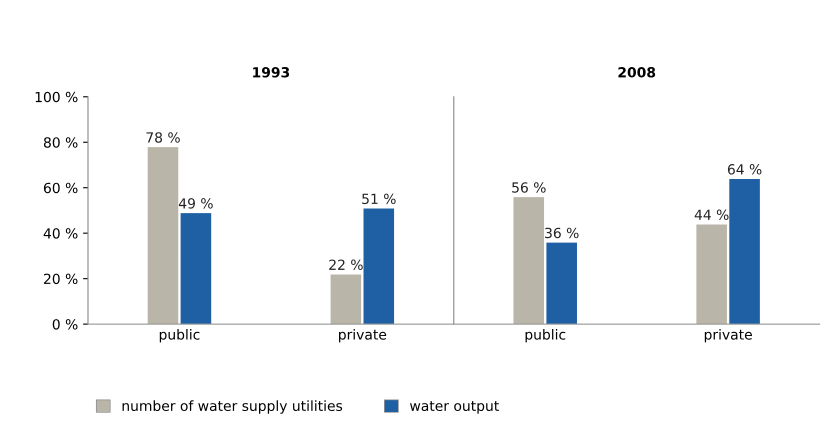  I want to click on chart-title: 2008, so click(637, 72).